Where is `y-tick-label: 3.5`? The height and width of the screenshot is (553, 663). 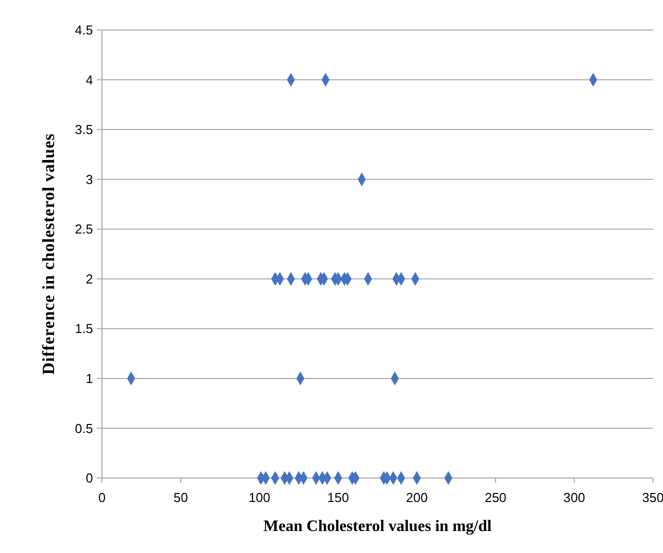 y-tick-label: 3.5 is located at coordinates (83, 130).